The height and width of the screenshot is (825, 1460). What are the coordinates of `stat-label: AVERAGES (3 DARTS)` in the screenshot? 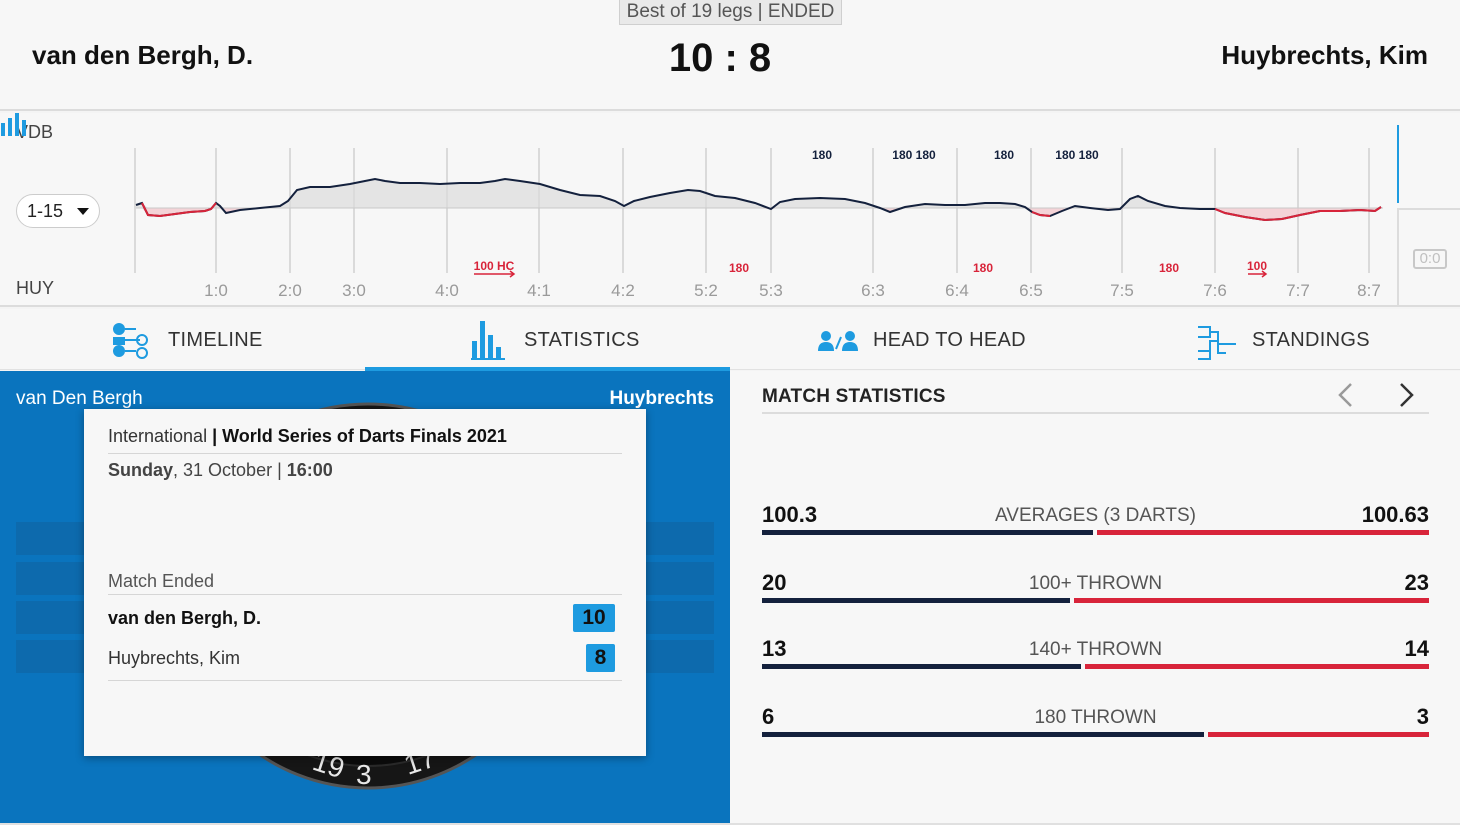 It's located at (1095, 515).